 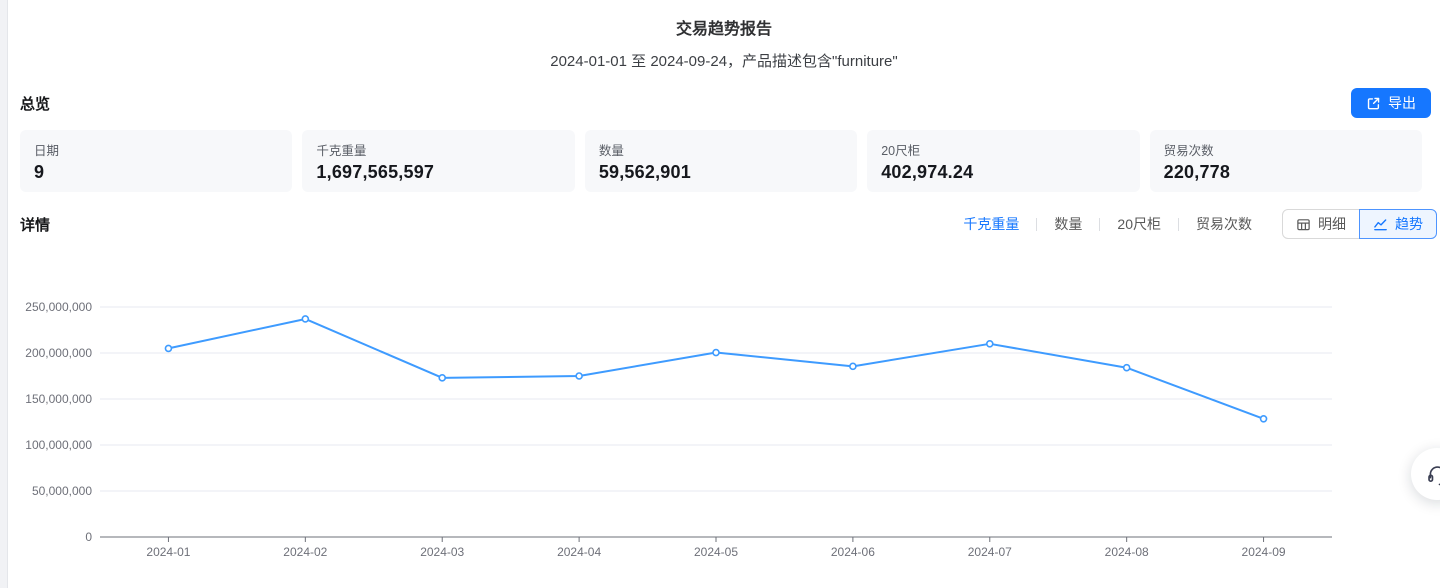 What do you see at coordinates (305, 552) in the screenshot?
I see `x-axis-label: 2024-02` at bounding box center [305, 552].